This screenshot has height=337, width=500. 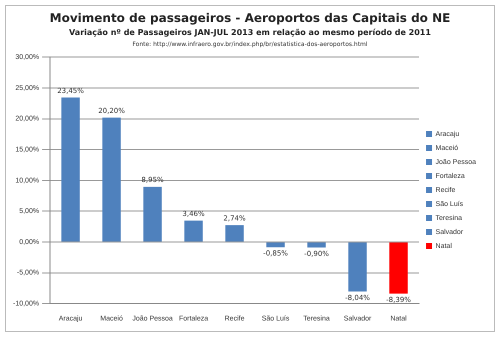 What do you see at coordinates (250, 18) in the screenshot?
I see `chart-title: Movimento de passageiros - Aeroportos das Capitais do NE` at bounding box center [250, 18].